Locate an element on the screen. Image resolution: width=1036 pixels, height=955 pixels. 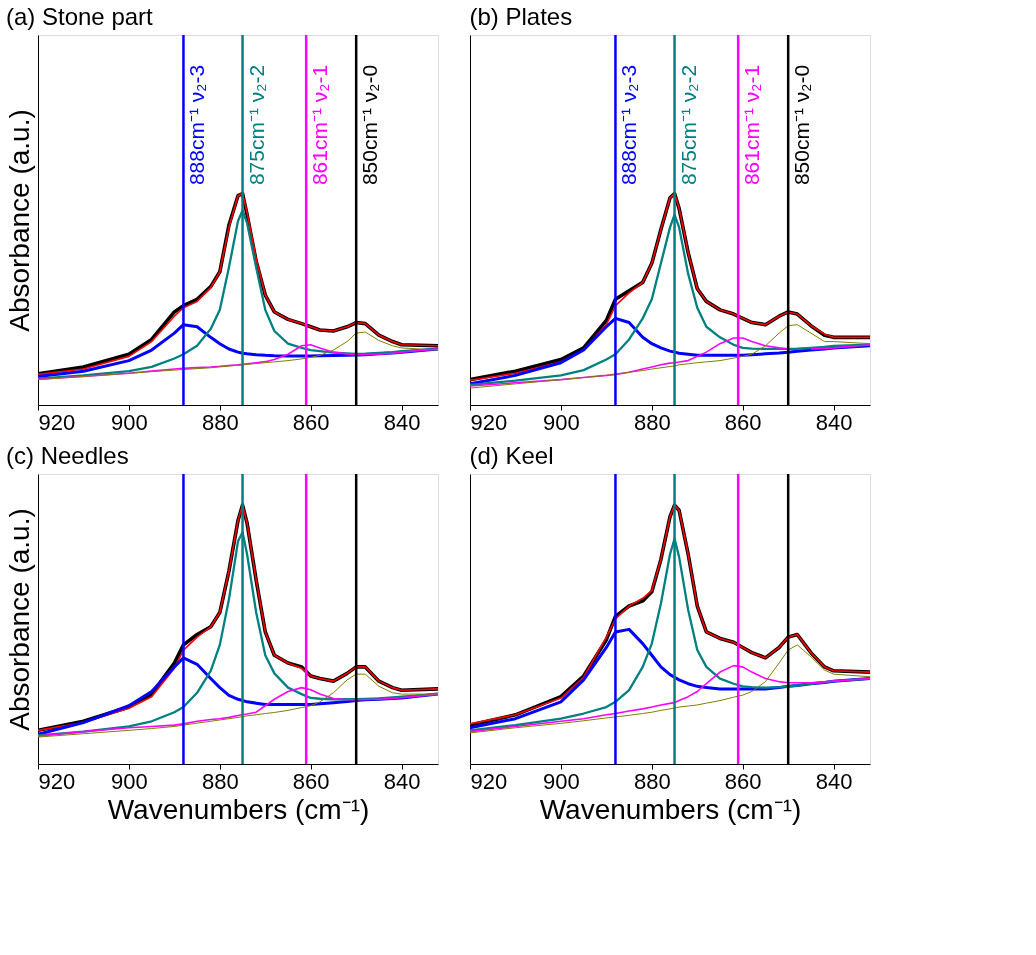
chart-title: (a) Stone part is located at coordinates (80, 16).